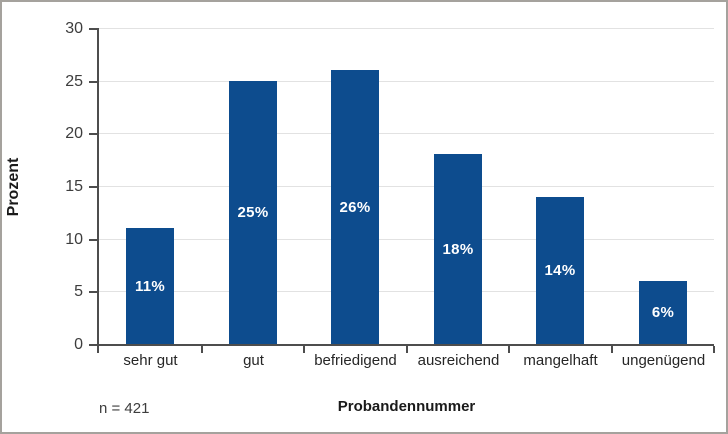 Image resolution: width=728 pixels, height=434 pixels. I want to click on bar-value-label: 18%, so click(458, 249).